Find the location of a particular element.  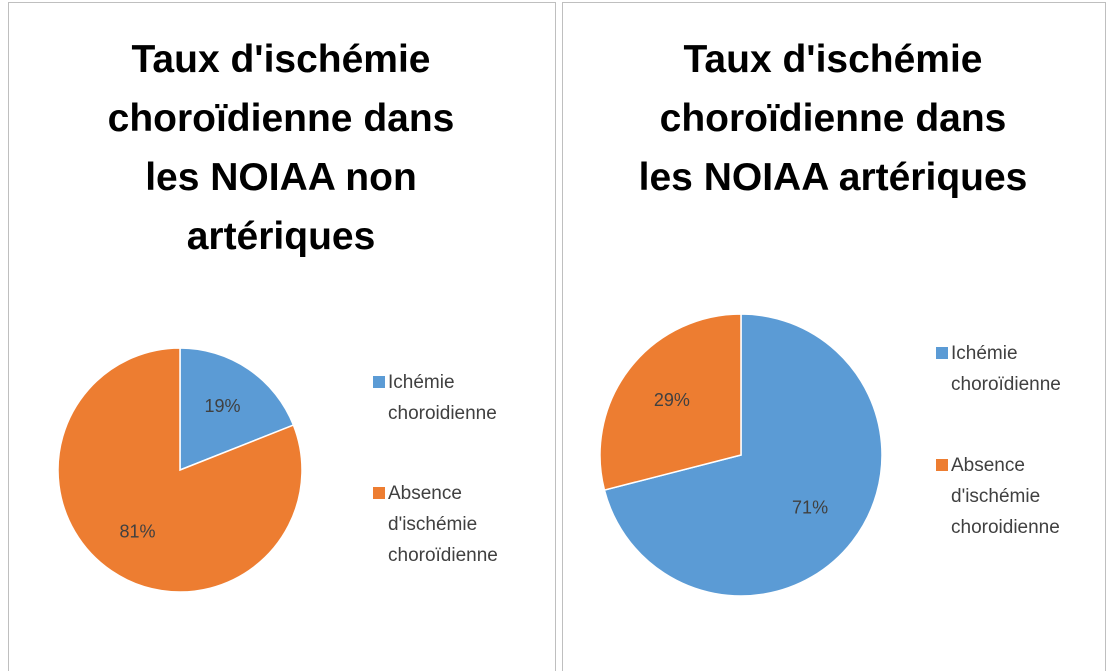

chart-title: les NOIAA non is located at coordinates (281, 177).